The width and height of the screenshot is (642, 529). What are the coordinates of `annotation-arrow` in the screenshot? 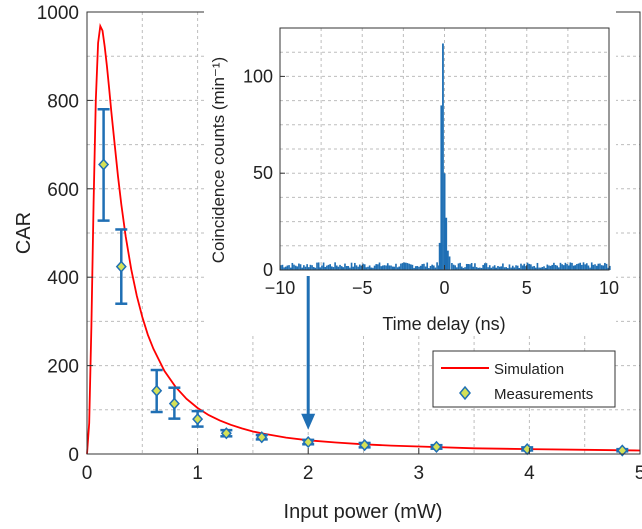 It's located at (308, 353).